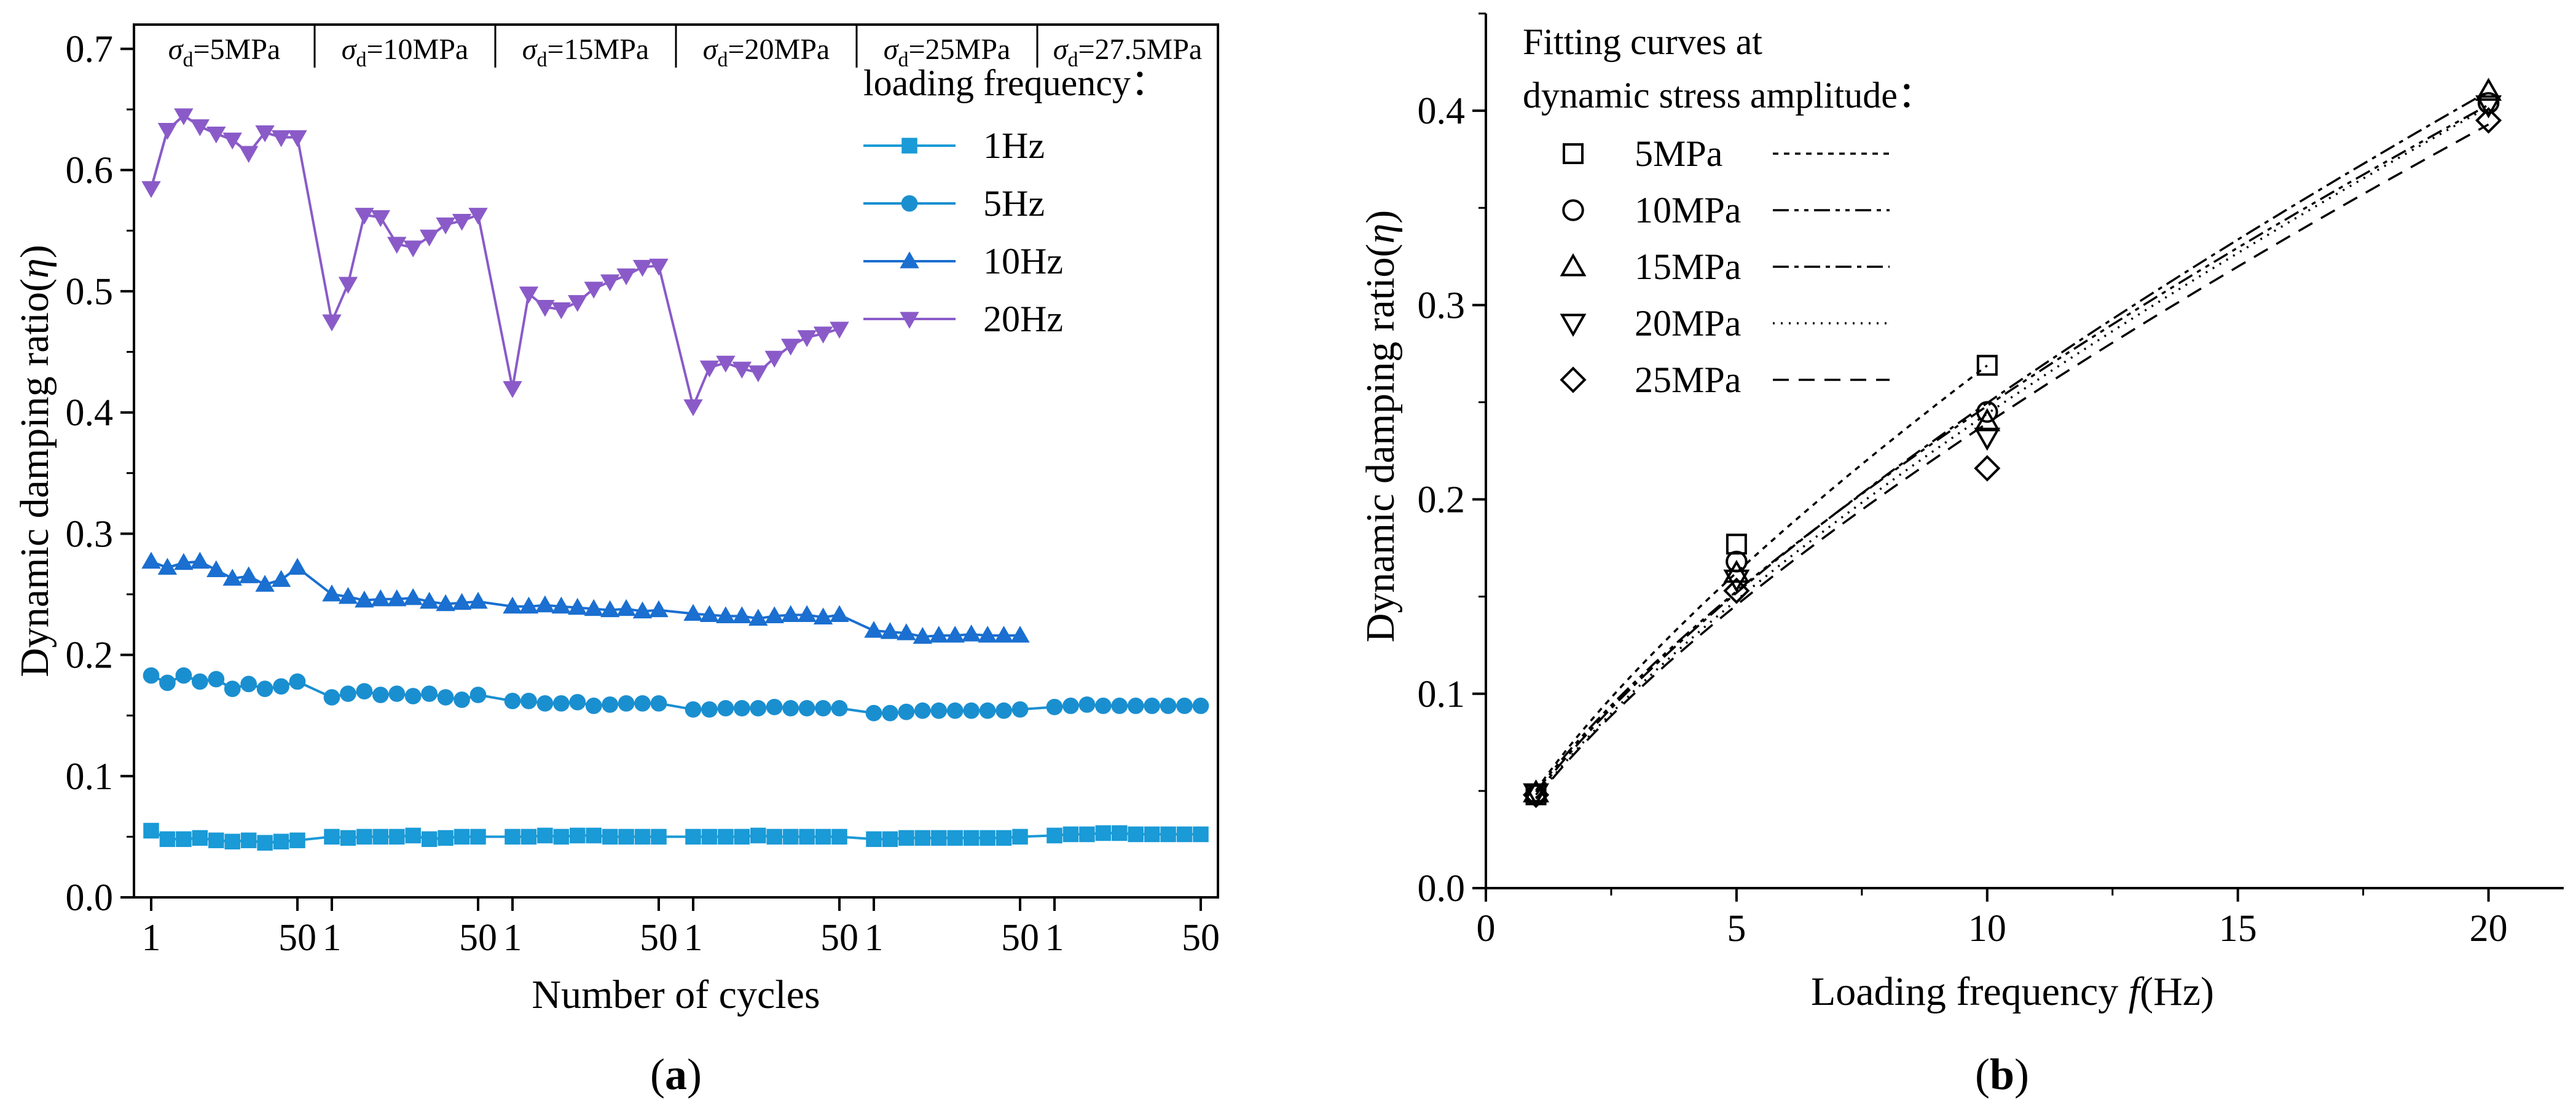  What do you see at coordinates (1380, 234) in the screenshot?
I see `y-axis-title-part: η` at bounding box center [1380, 234].